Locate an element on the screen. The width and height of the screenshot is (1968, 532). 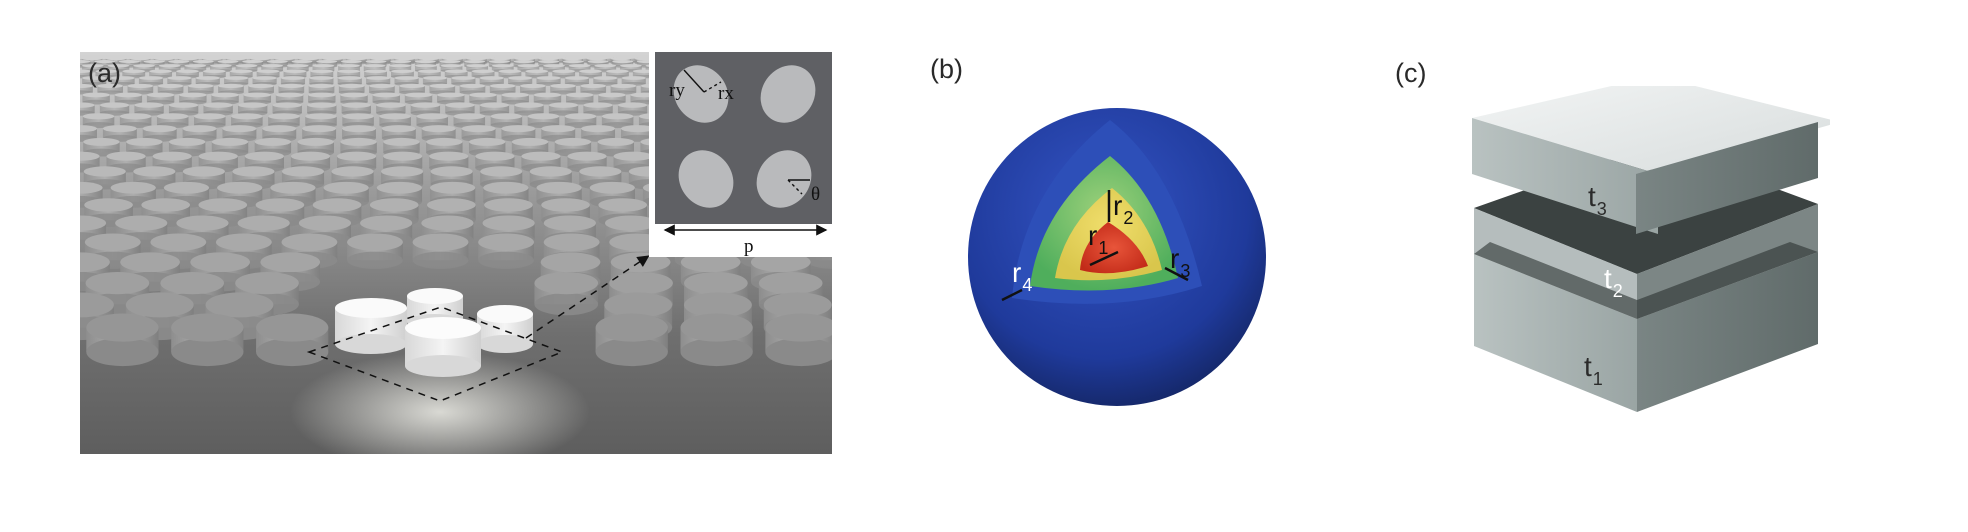
r1-label: r1 is located at coordinates (1098, 239).